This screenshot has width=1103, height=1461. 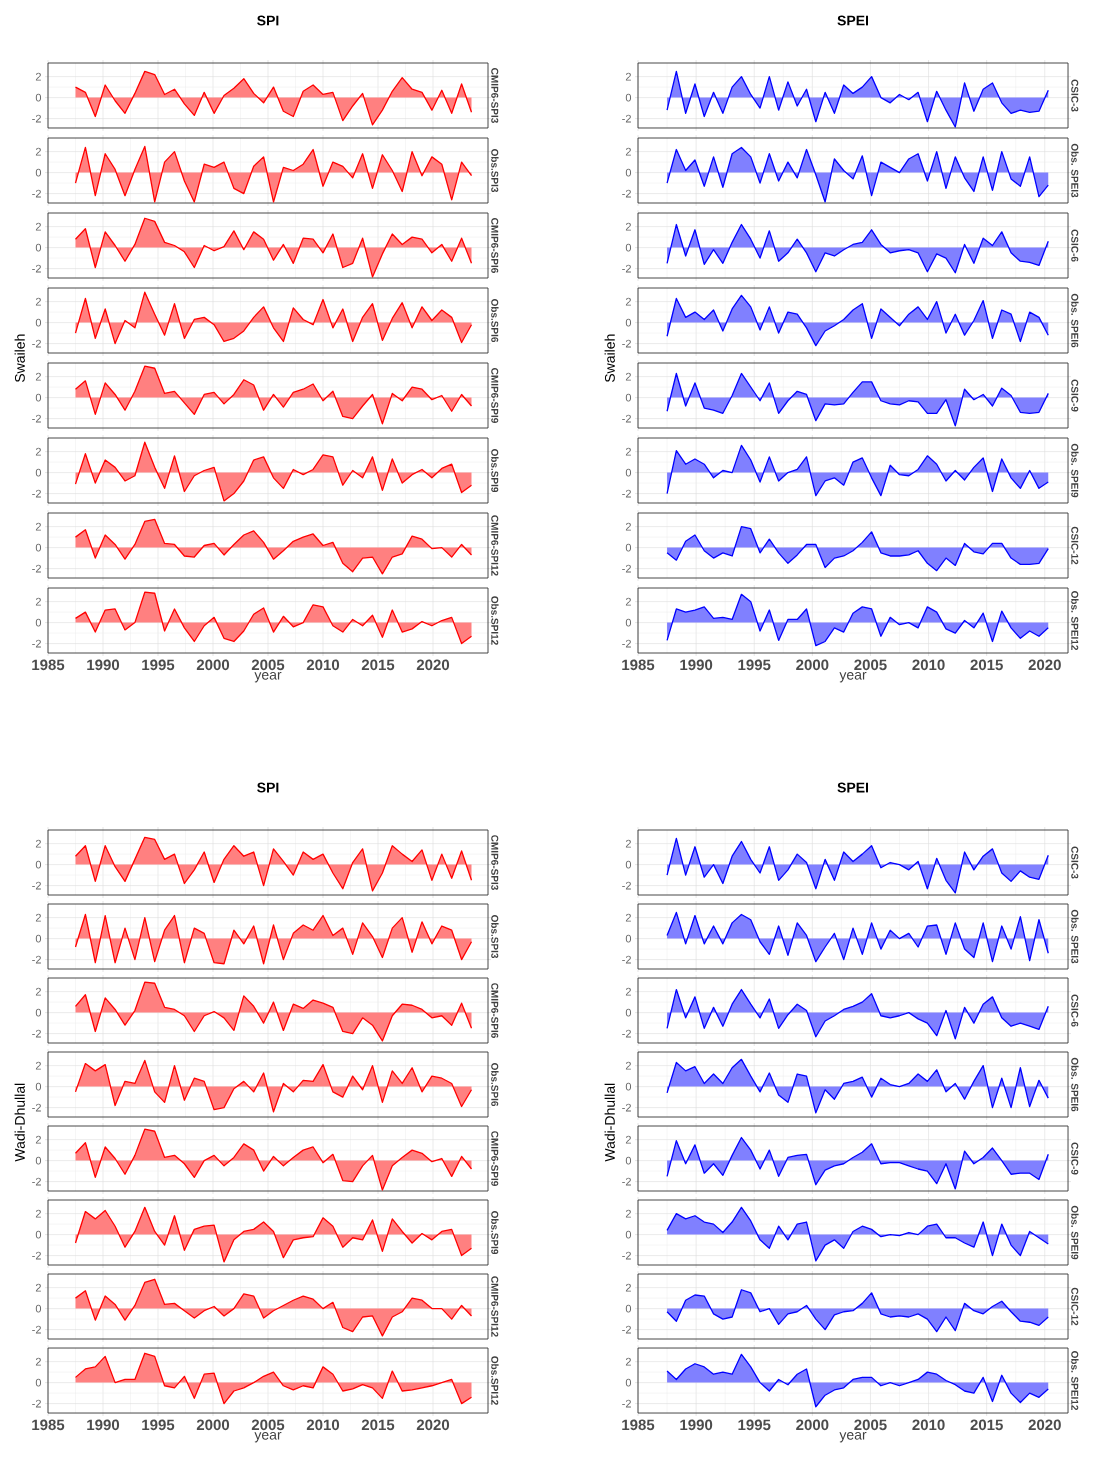 What do you see at coordinates (1075, 936) in the screenshot?
I see `y2-axis-title: Obs. SPEI3` at bounding box center [1075, 936].